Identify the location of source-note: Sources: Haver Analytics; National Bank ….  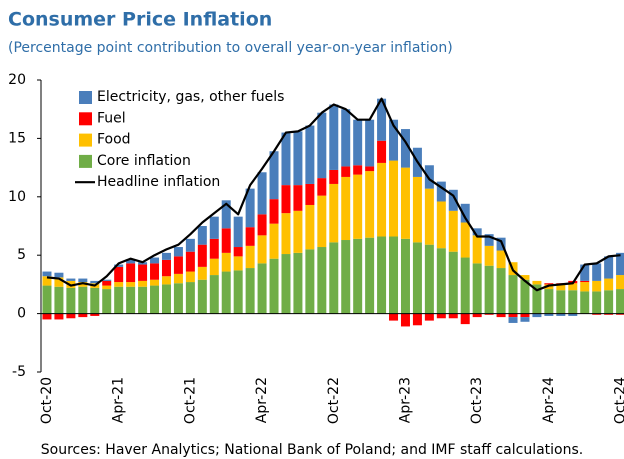
(312, 450).